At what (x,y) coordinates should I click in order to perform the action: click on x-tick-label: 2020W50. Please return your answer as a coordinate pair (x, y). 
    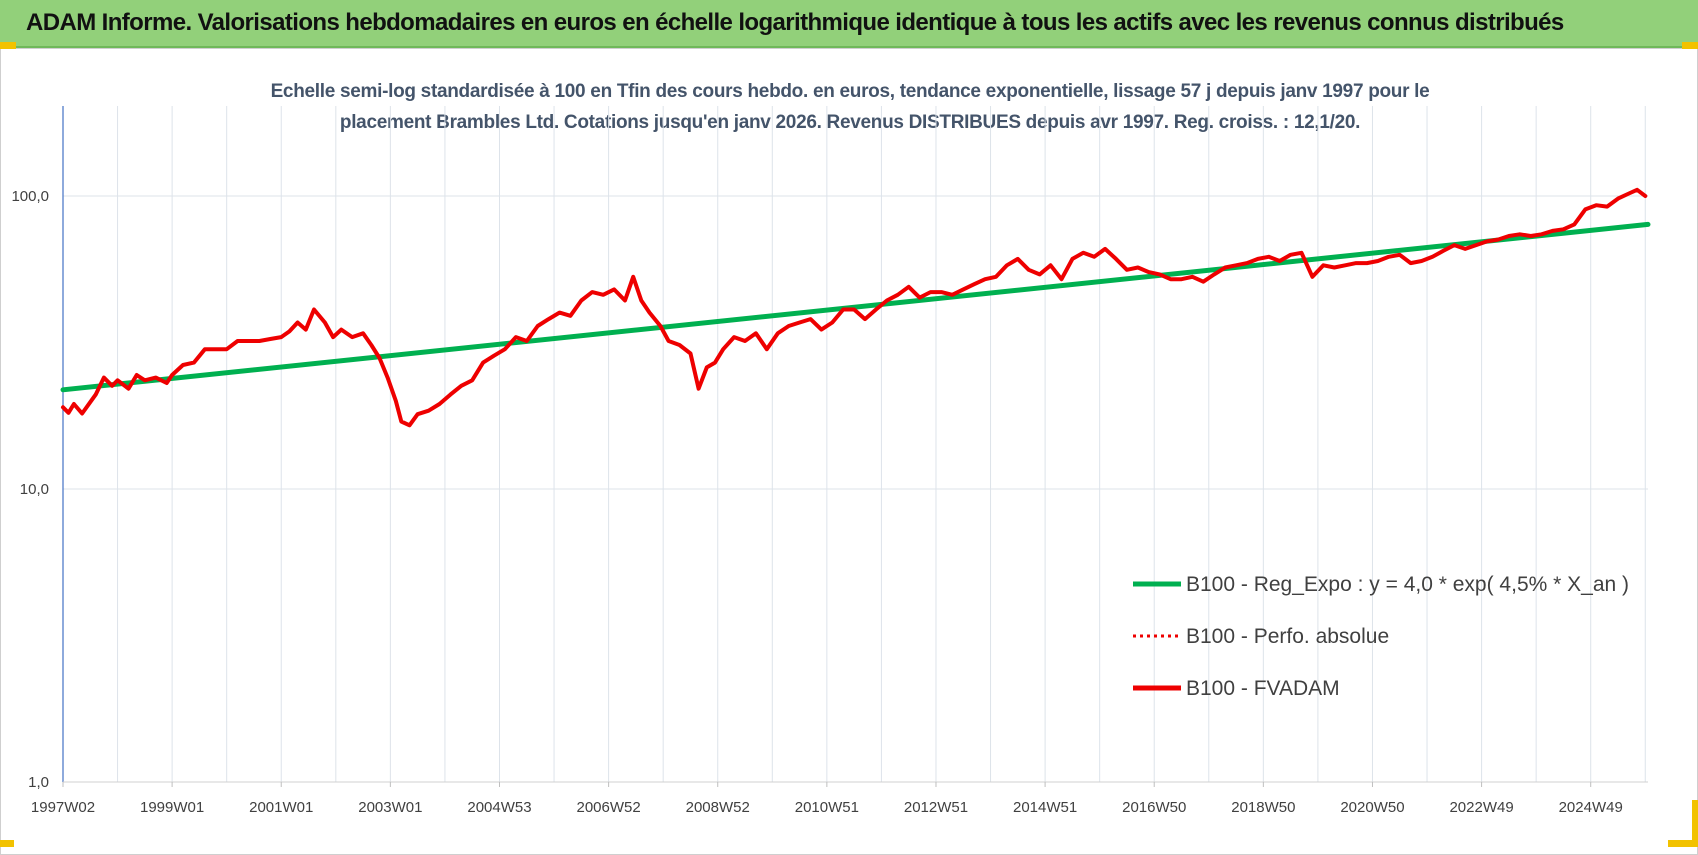
    Looking at the image, I should click on (1372, 807).